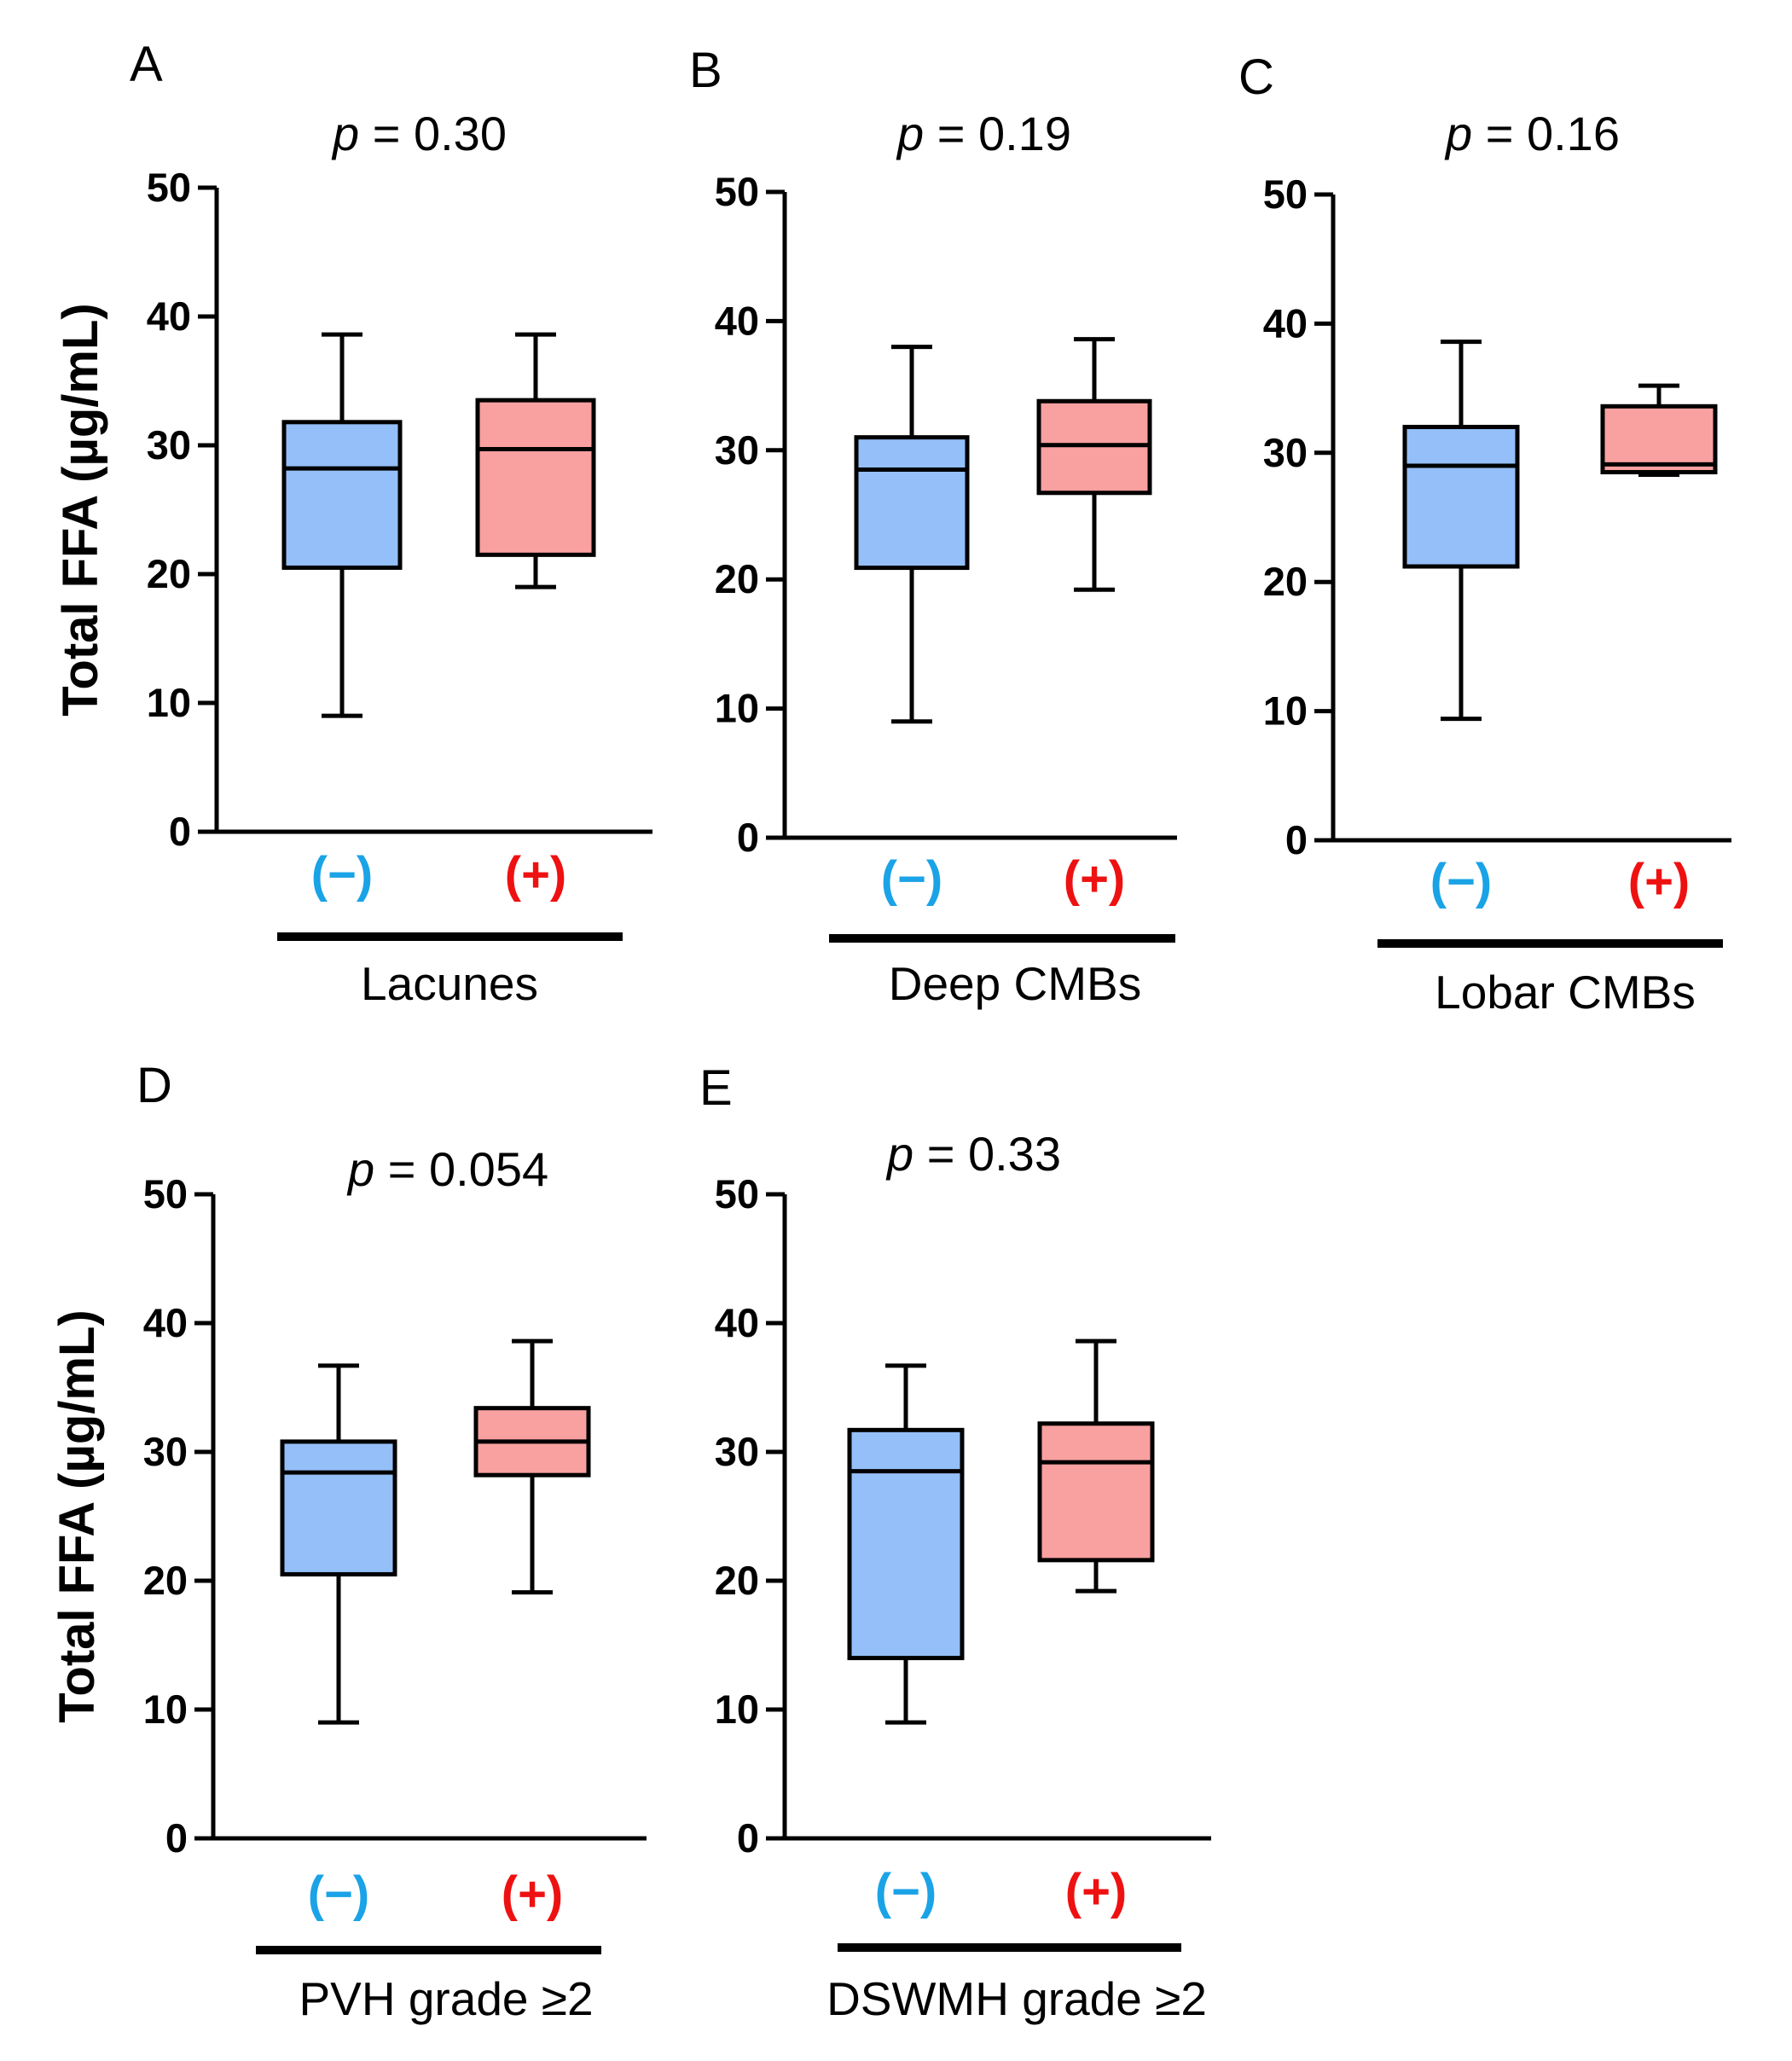  What do you see at coordinates (146, 64) in the screenshot?
I see `panel-letter: A` at bounding box center [146, 64].